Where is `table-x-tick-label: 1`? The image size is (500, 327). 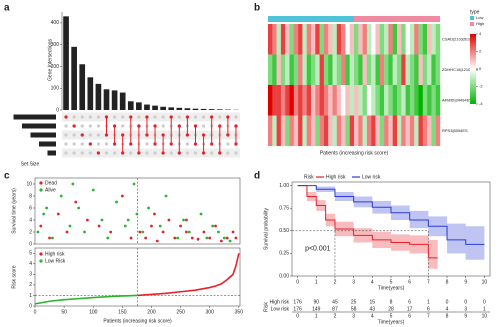
table-x-tick-label: 1 is located at coordinates (316, 316).